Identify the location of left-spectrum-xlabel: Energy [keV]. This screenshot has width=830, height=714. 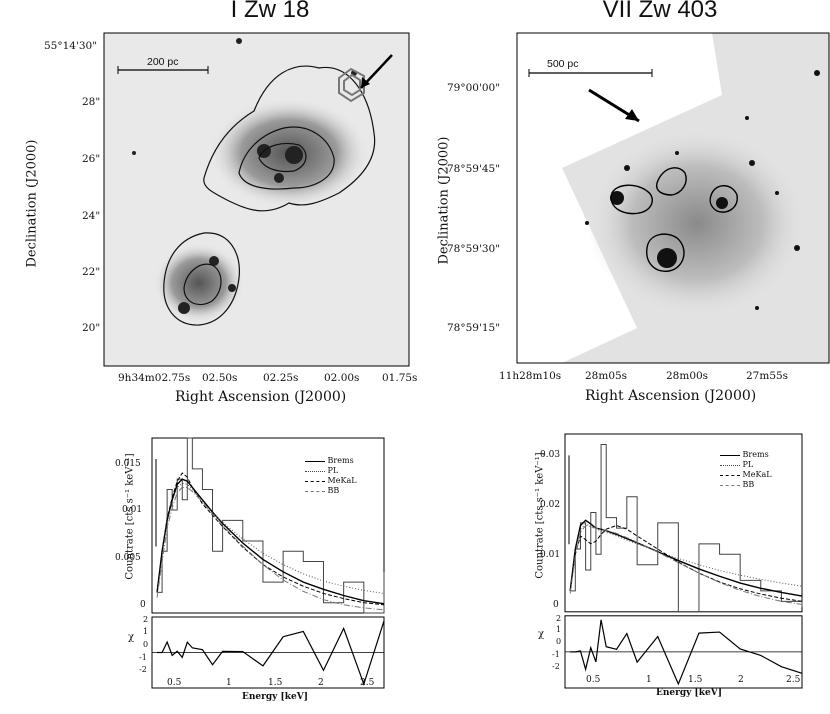
(275, 697).